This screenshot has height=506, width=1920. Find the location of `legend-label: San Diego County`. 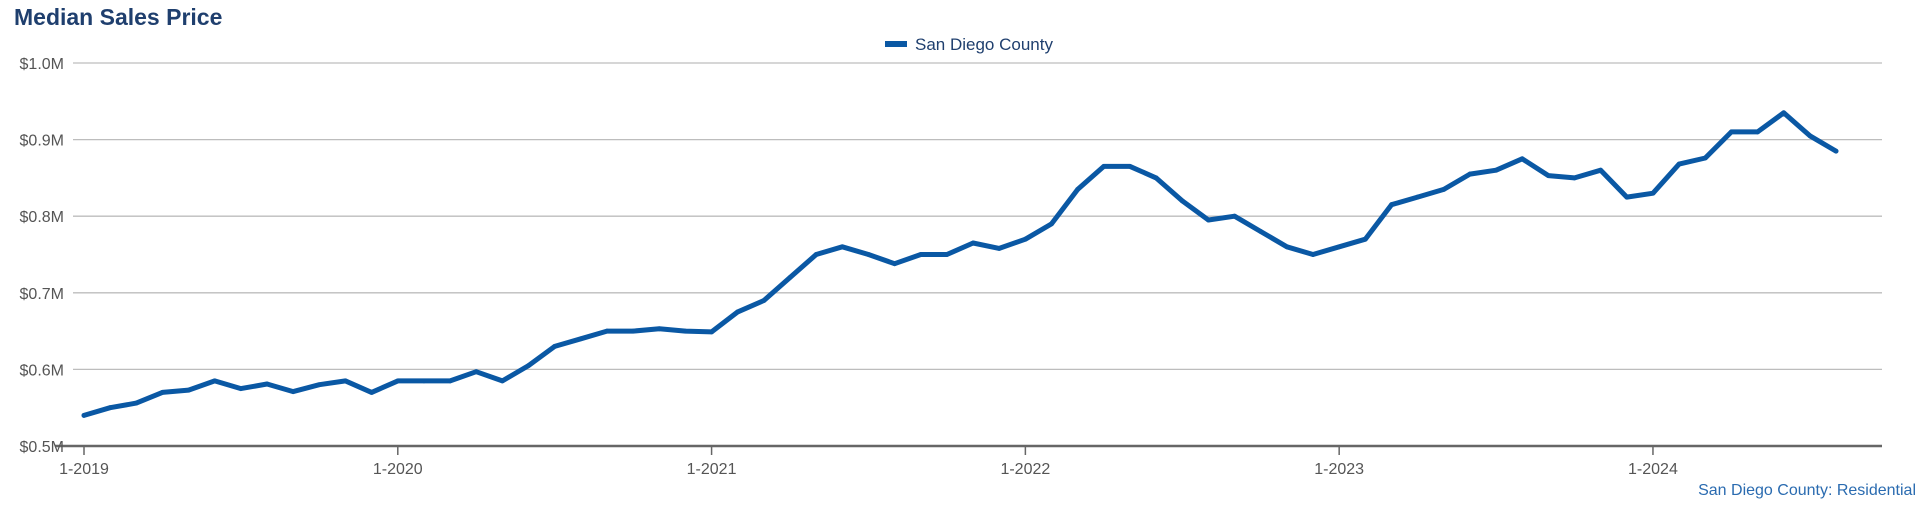

legend-label: San Diego County is located at coordinates (984, 44).